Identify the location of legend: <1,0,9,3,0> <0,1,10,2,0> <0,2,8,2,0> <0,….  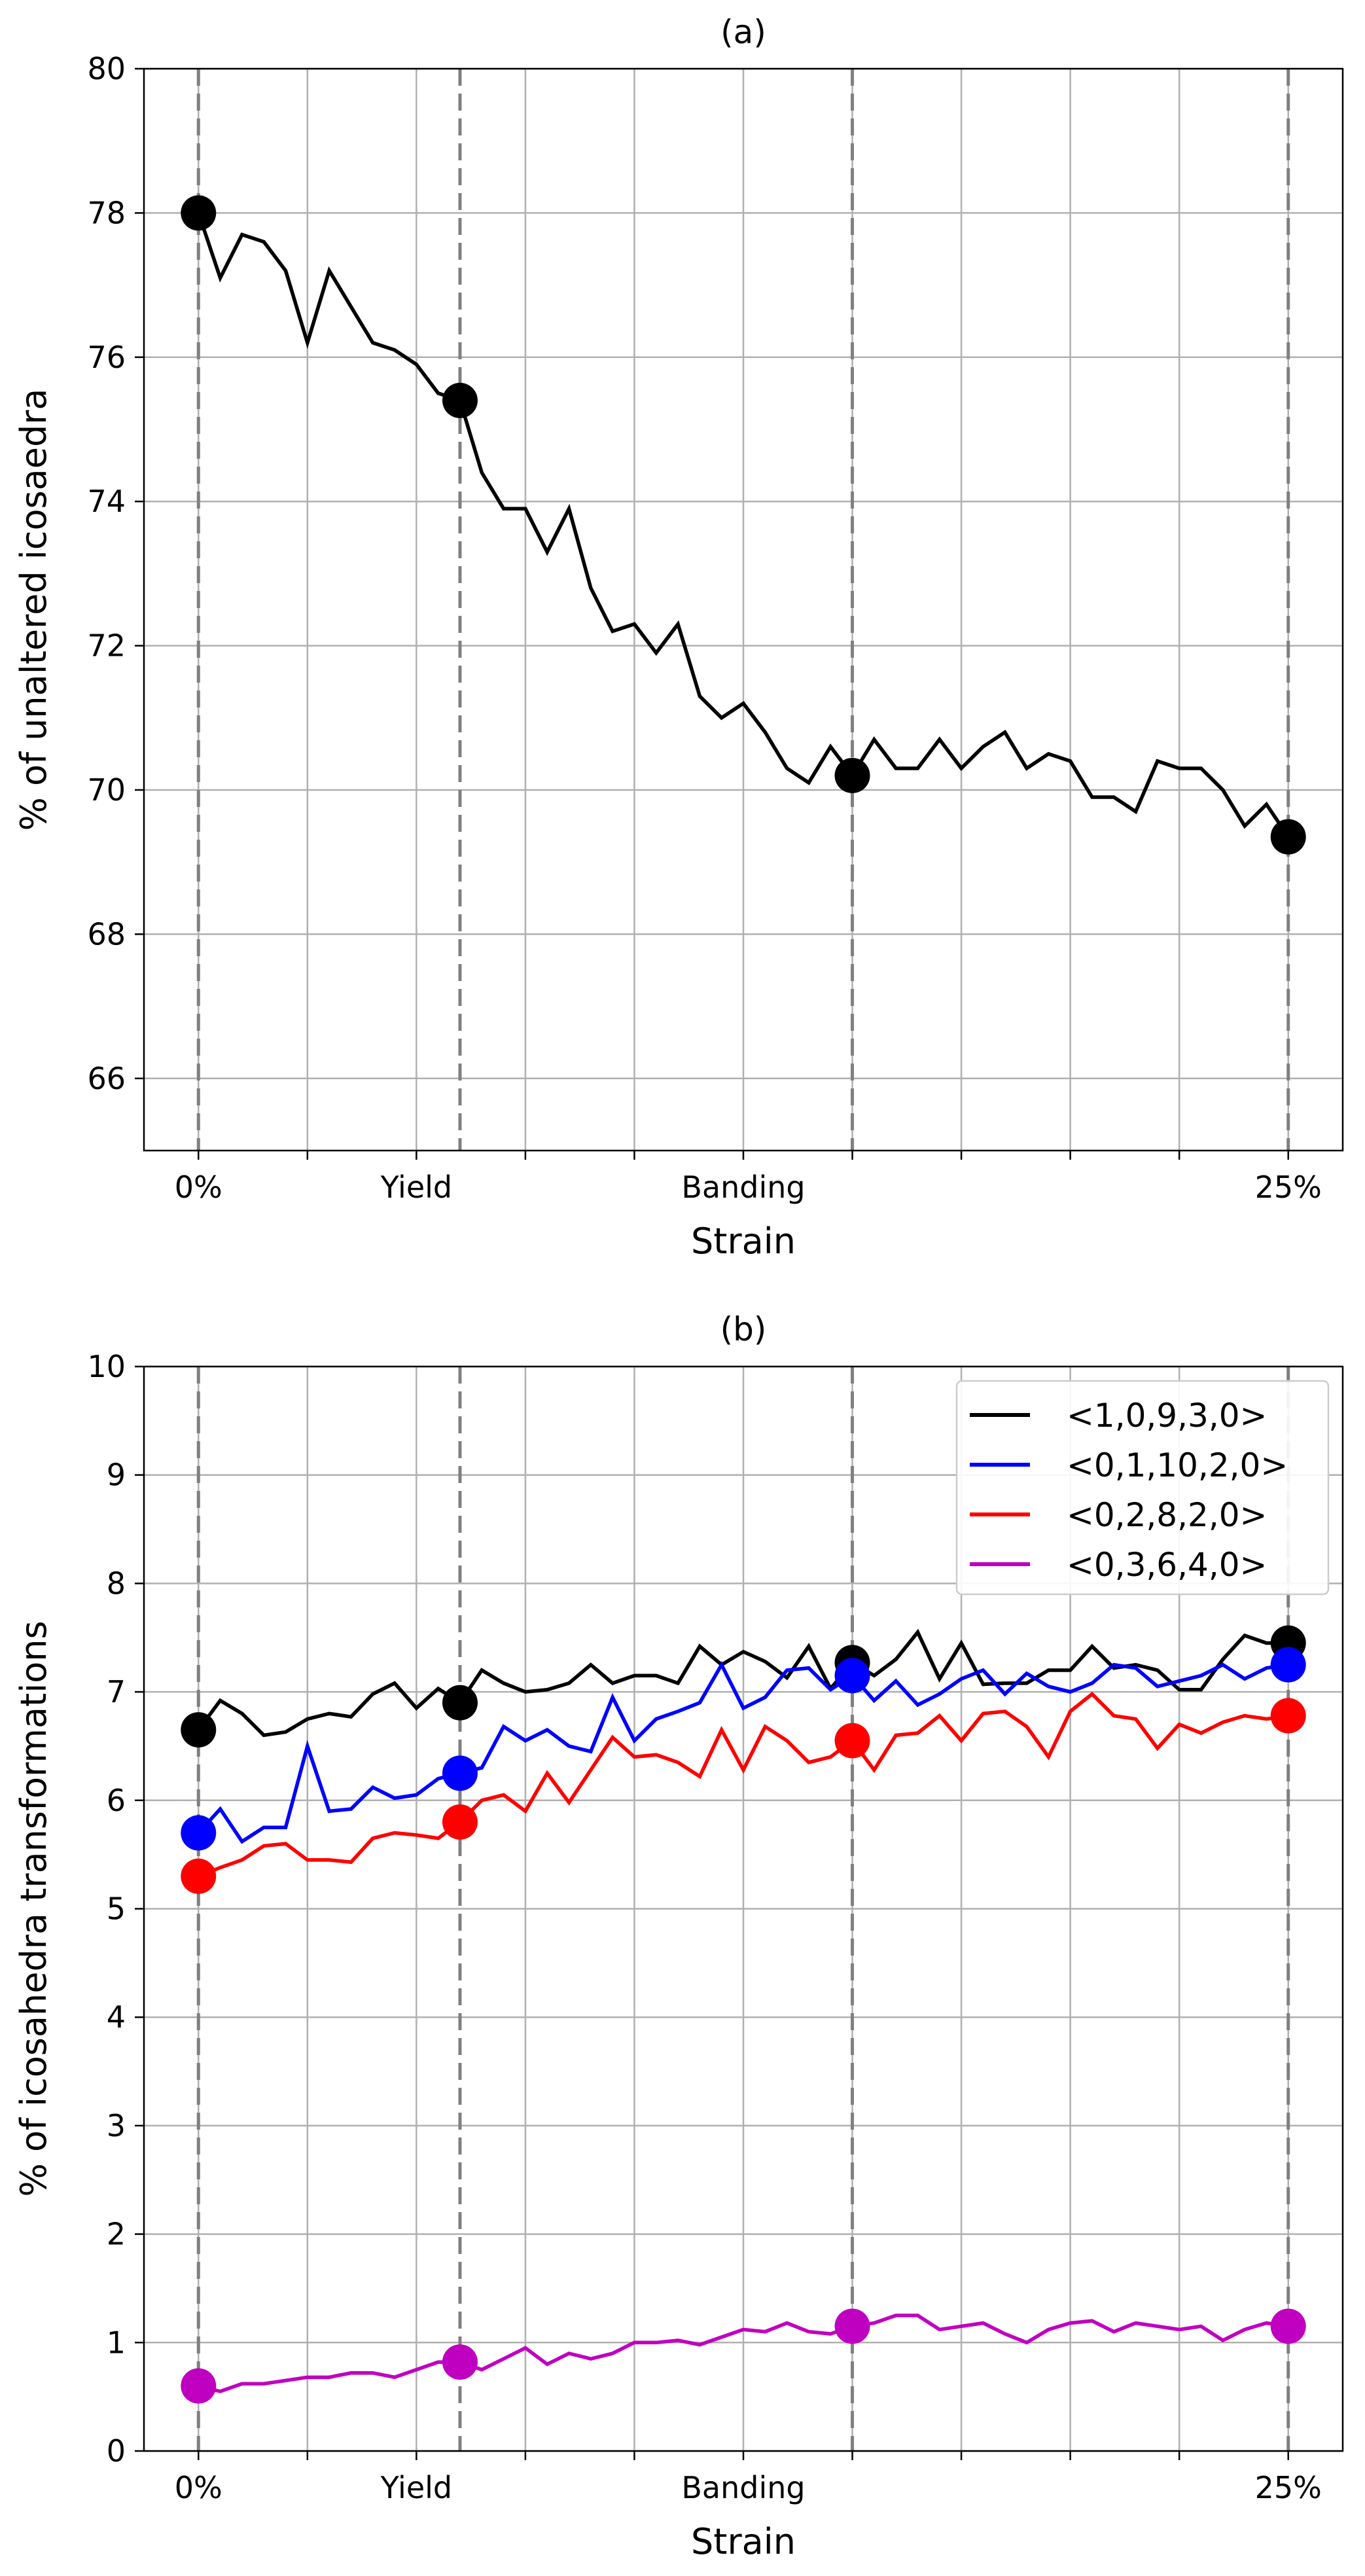
(1142, 1488).